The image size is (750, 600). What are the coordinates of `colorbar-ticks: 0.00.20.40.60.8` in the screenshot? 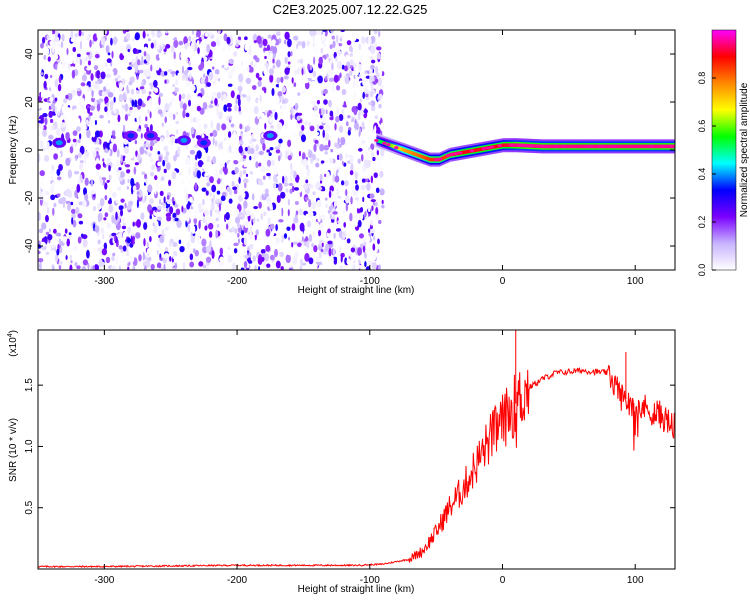 It's located at (706, 174).